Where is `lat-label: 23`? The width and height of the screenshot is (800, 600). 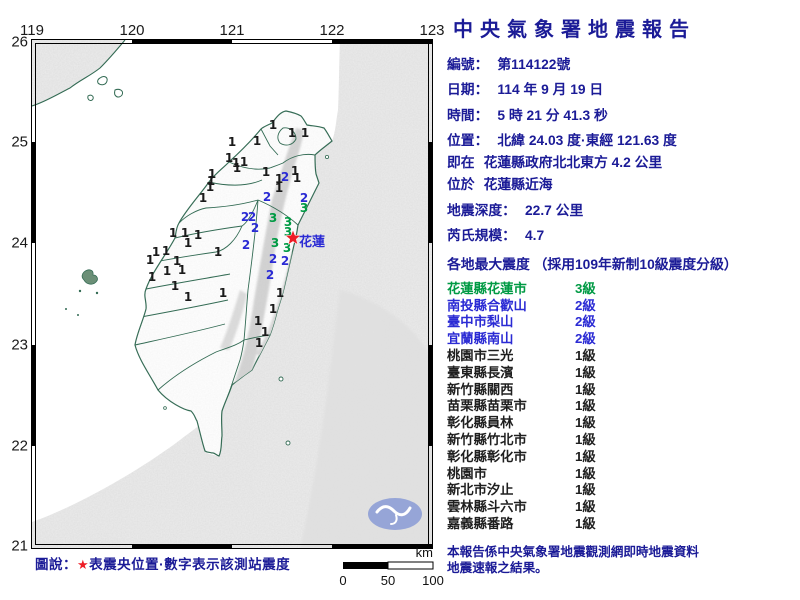 lat-label: 23 is located at coordinates (19, 345).